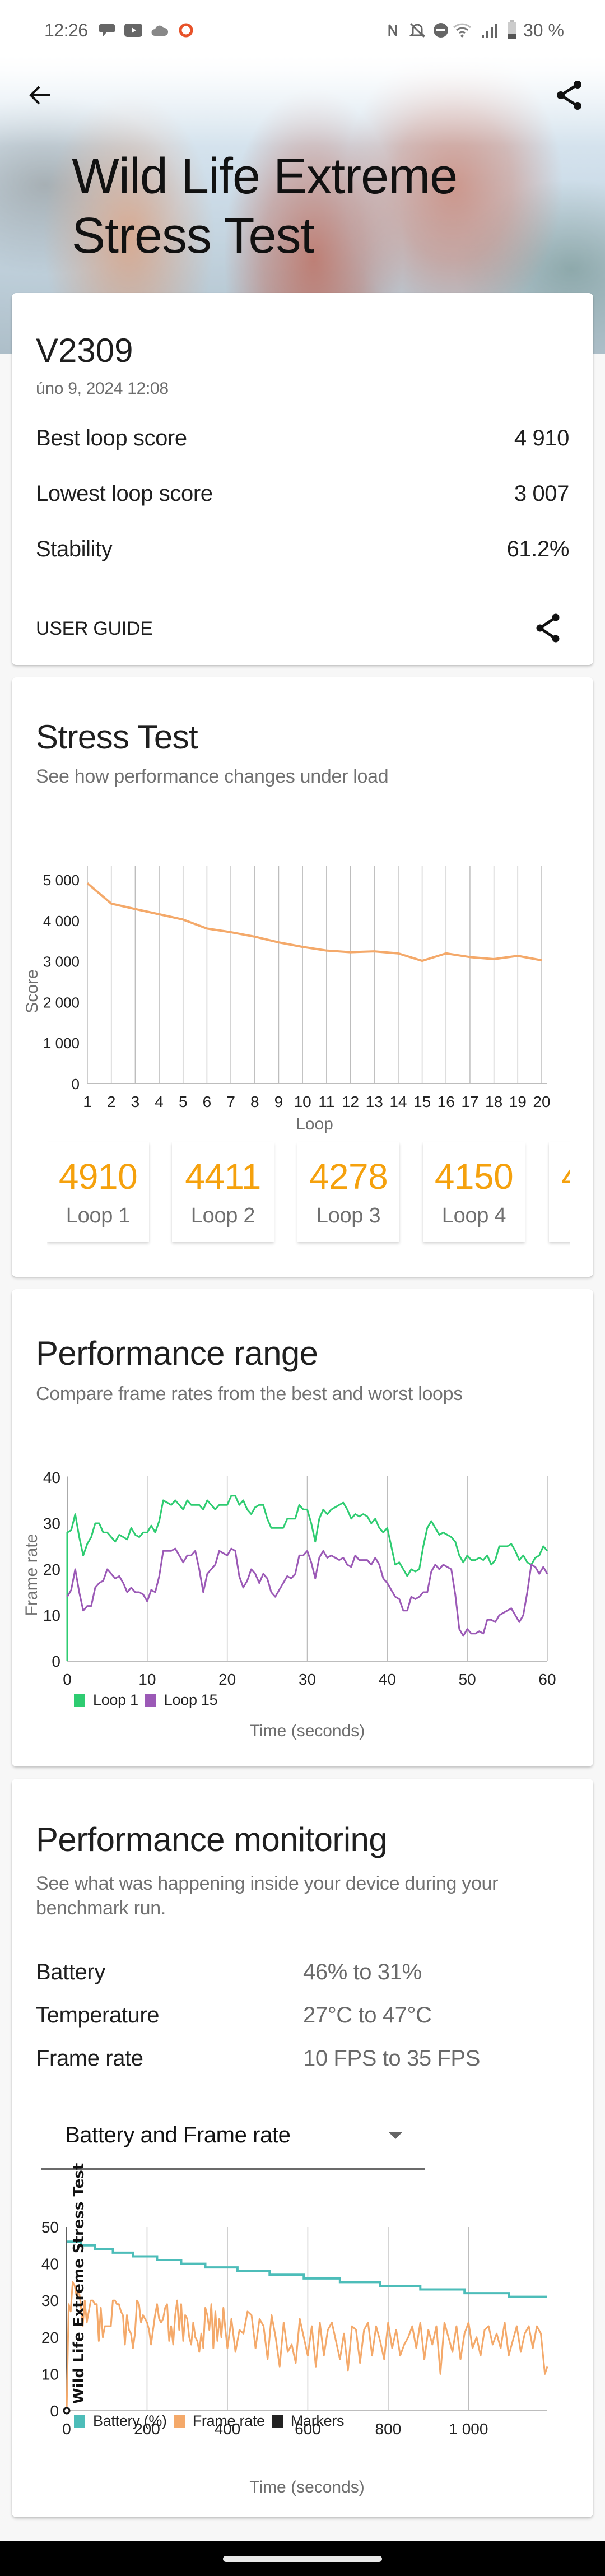  I want to click on svg-text: 3 000, so click(62, 962).